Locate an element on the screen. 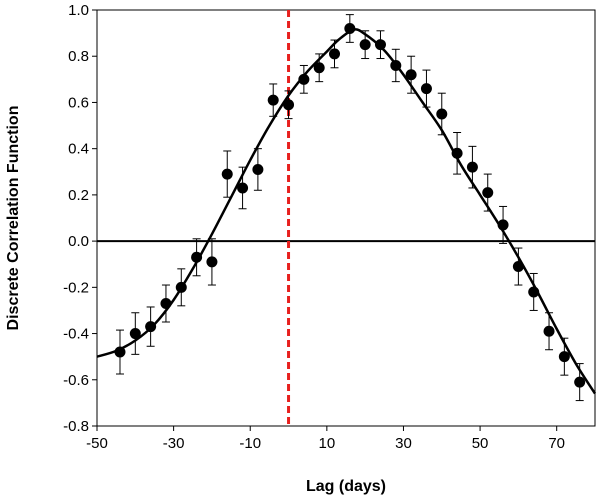 Image resolution: width=599 pixels, height=499 pixels. y-tick-label: -0.8 is located at coordinates (76, 426).